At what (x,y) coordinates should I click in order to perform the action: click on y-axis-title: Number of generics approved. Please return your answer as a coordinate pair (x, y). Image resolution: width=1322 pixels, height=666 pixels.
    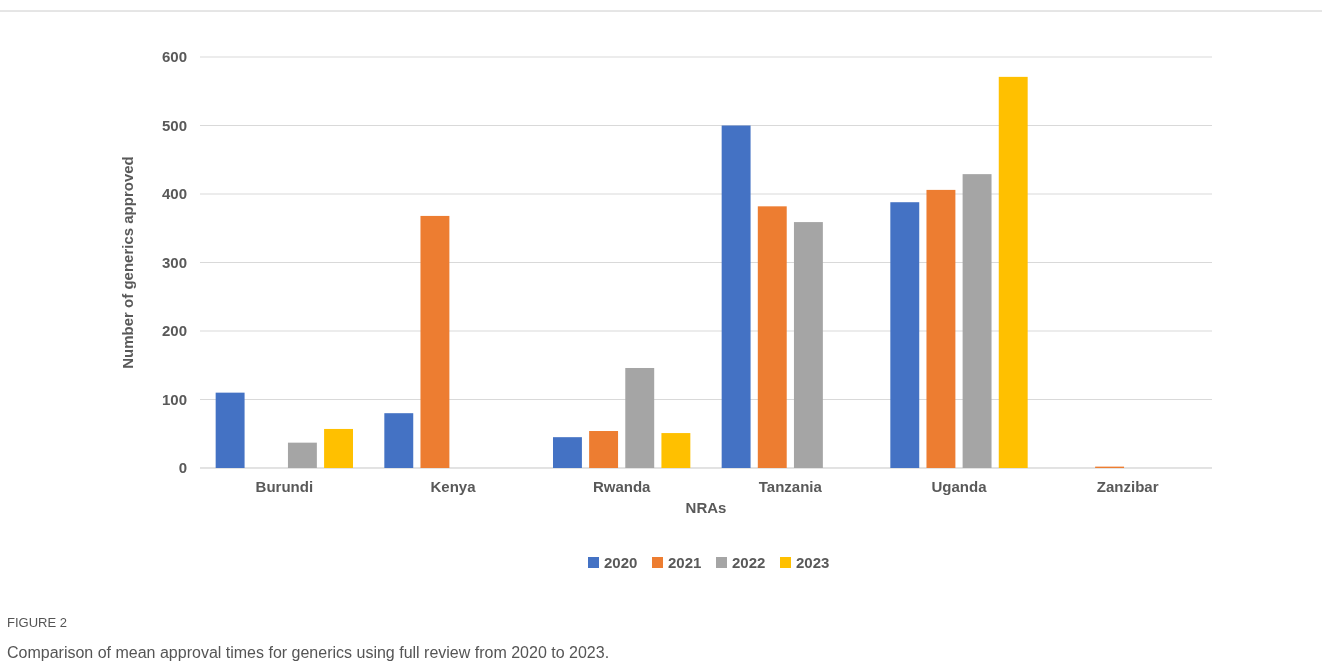
    Looking at the image, I should click on (127, 262).